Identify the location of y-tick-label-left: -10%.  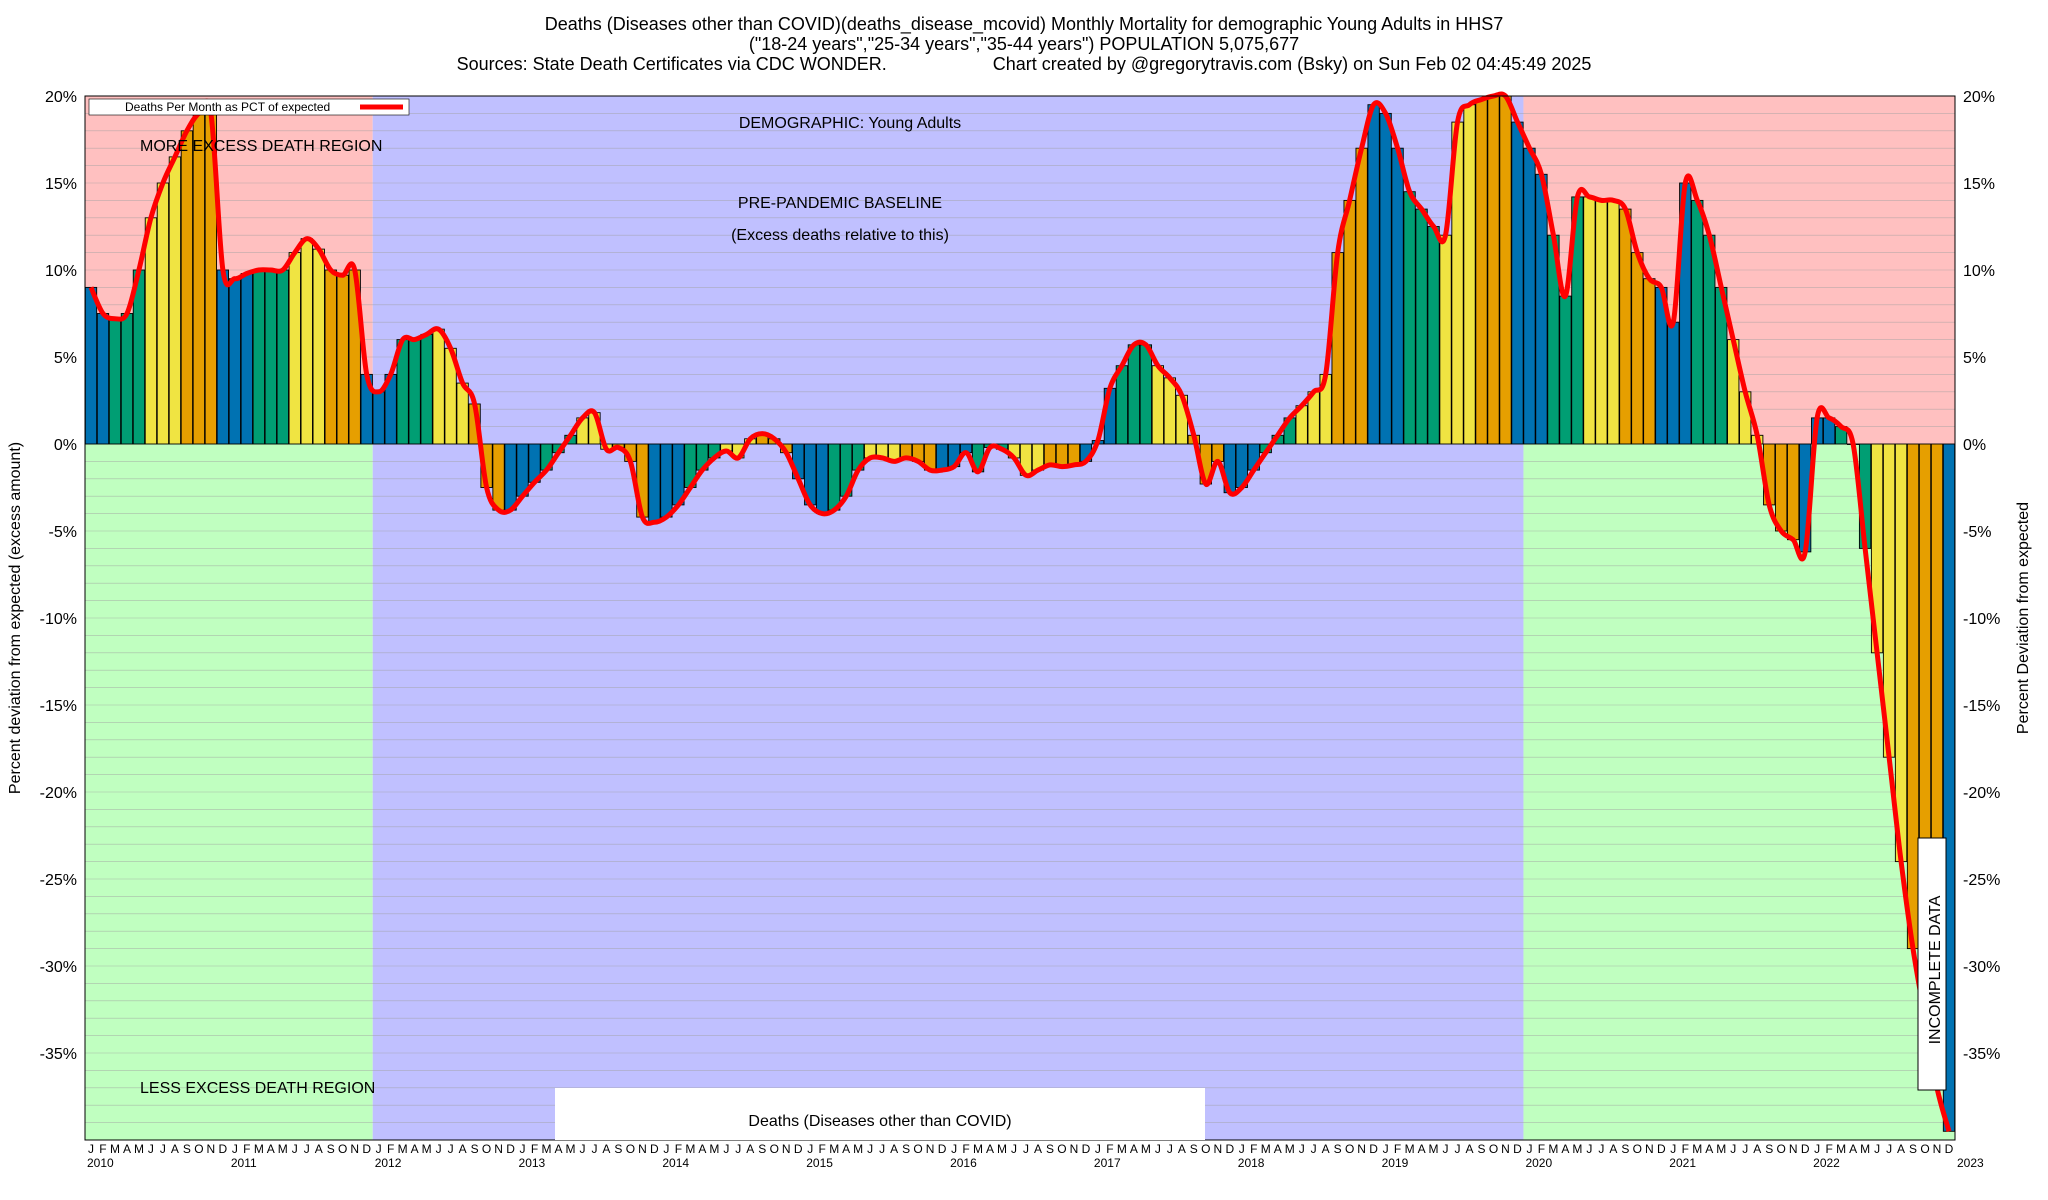
(58, 619).